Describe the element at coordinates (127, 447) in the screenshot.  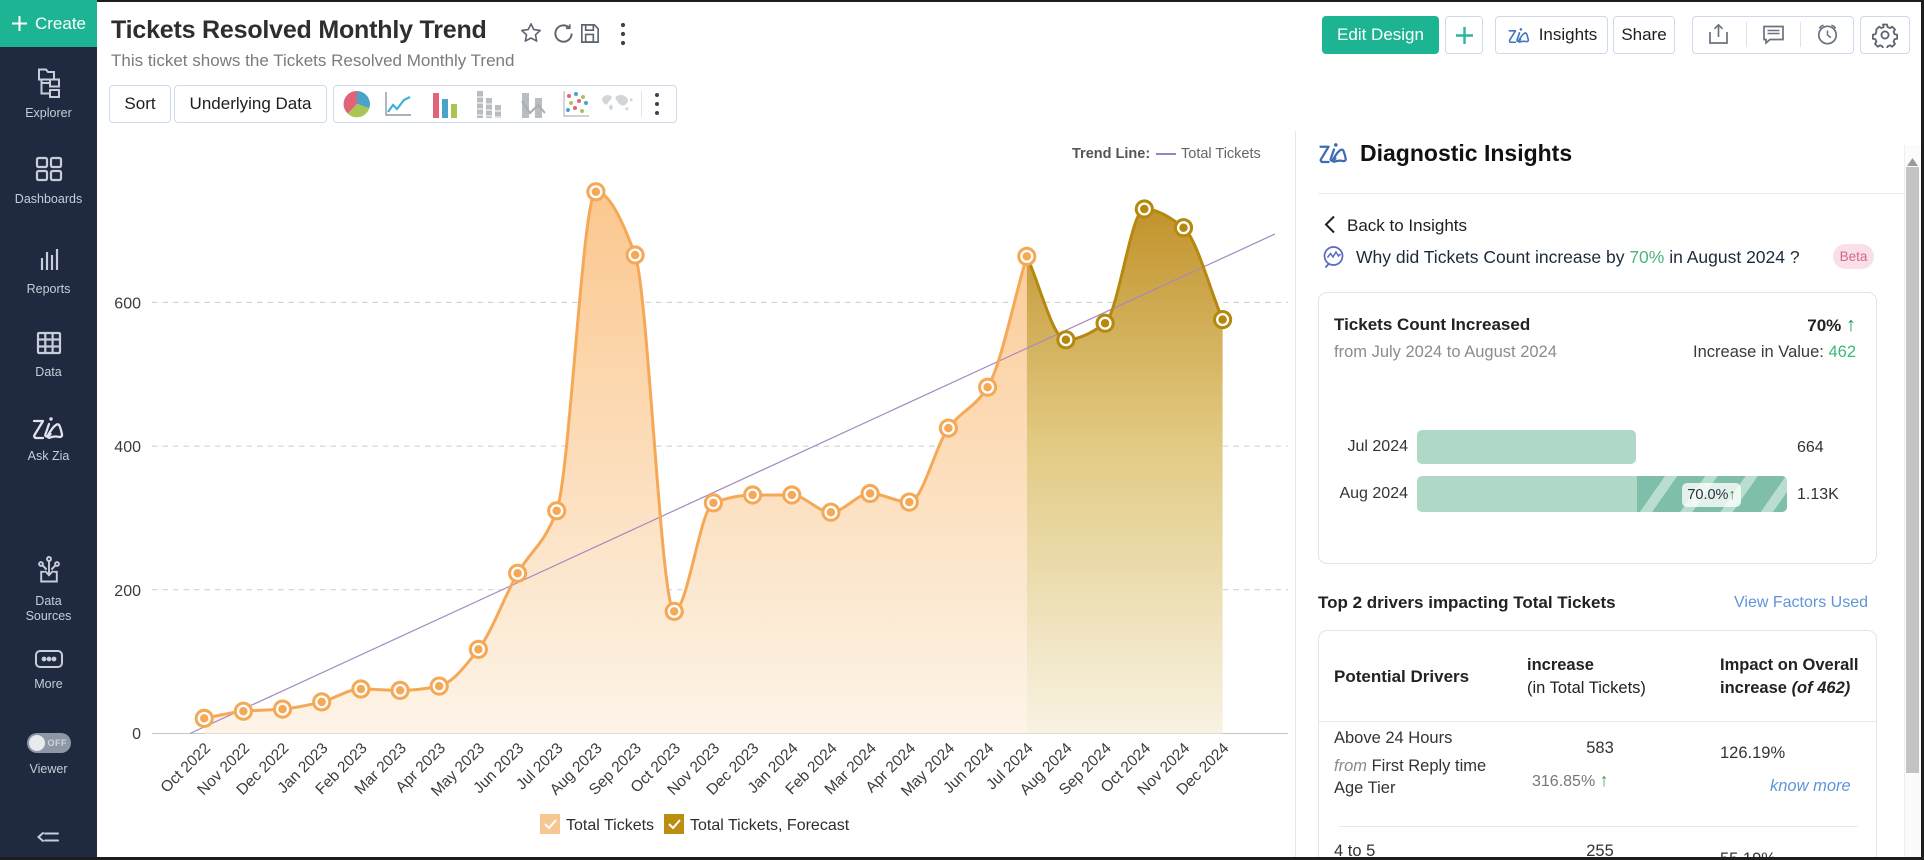
I see `svg-text: 400` at that location.